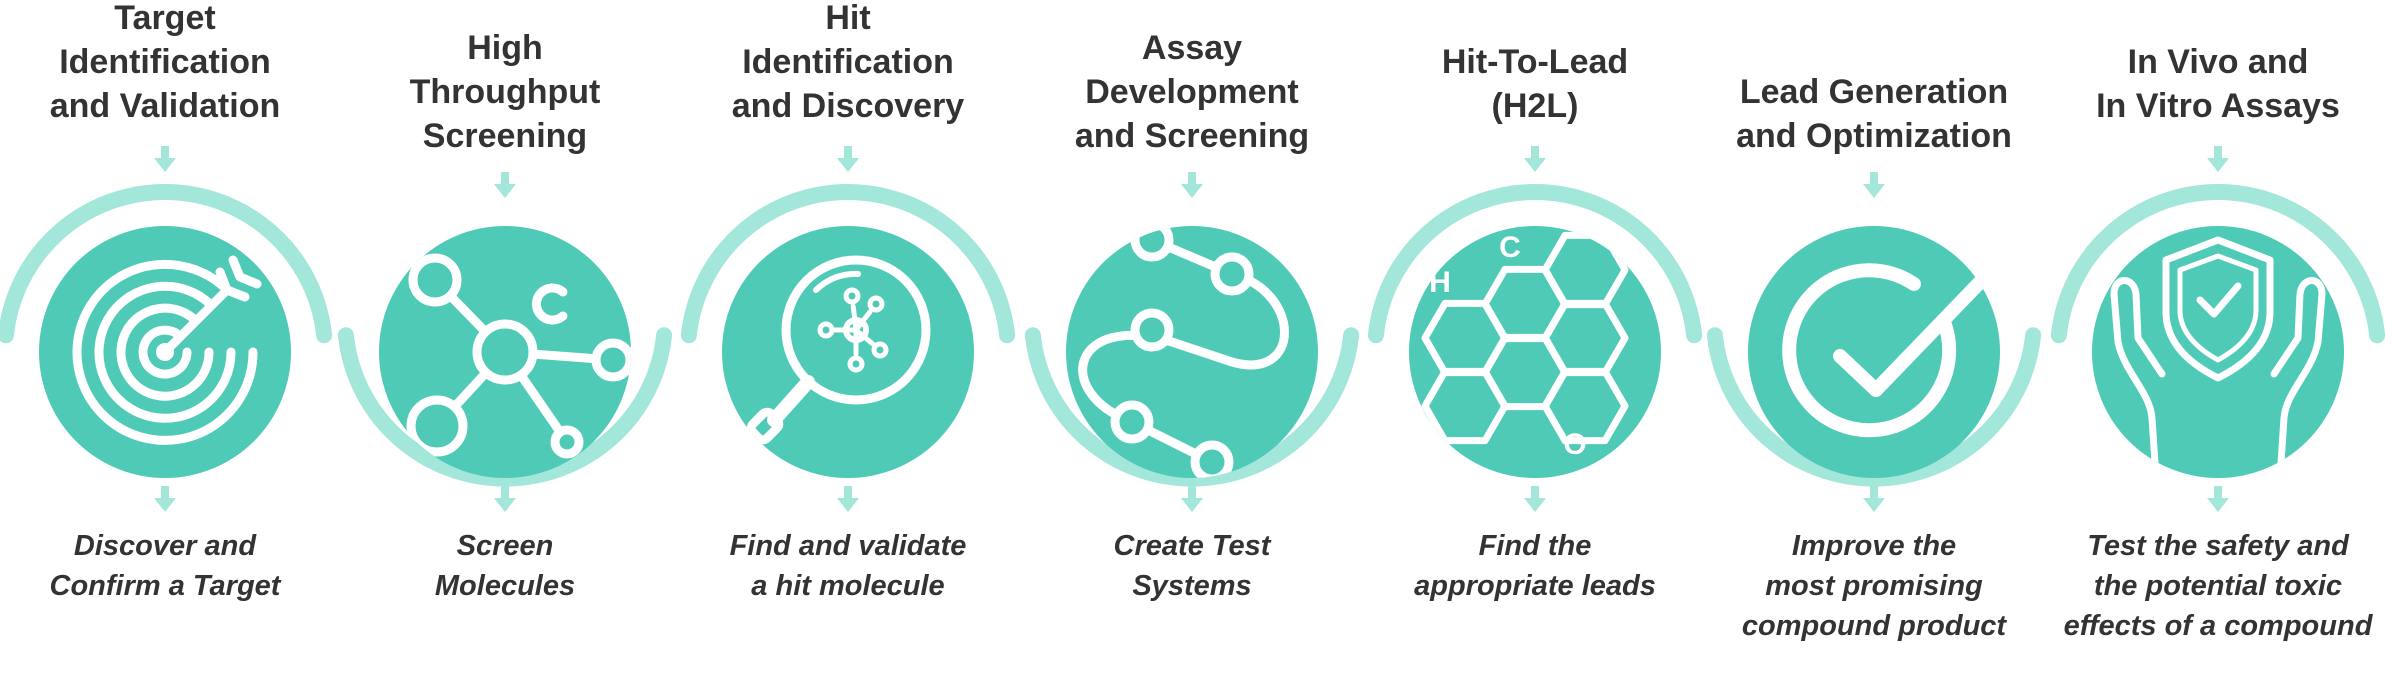  I want to click on step-description-line: appropriate leads, so click(1535, 586).